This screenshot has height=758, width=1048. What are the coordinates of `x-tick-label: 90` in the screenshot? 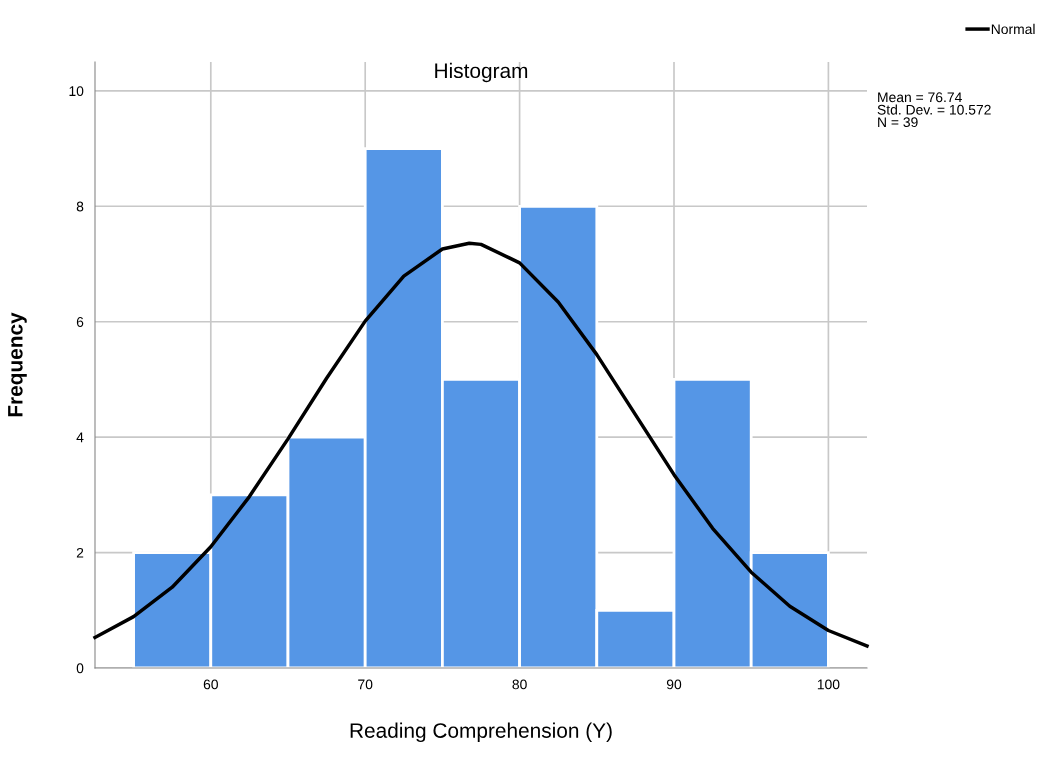 It's located at (674, 684).